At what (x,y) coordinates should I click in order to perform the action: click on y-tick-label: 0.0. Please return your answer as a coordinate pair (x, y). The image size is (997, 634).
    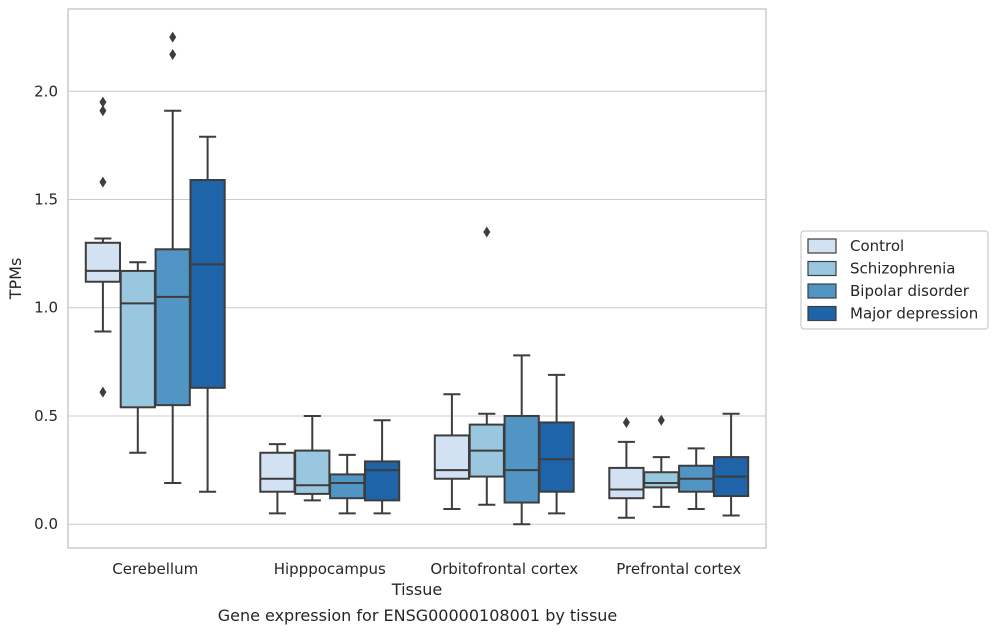
    Looking at the image, I should click on (46, 524).